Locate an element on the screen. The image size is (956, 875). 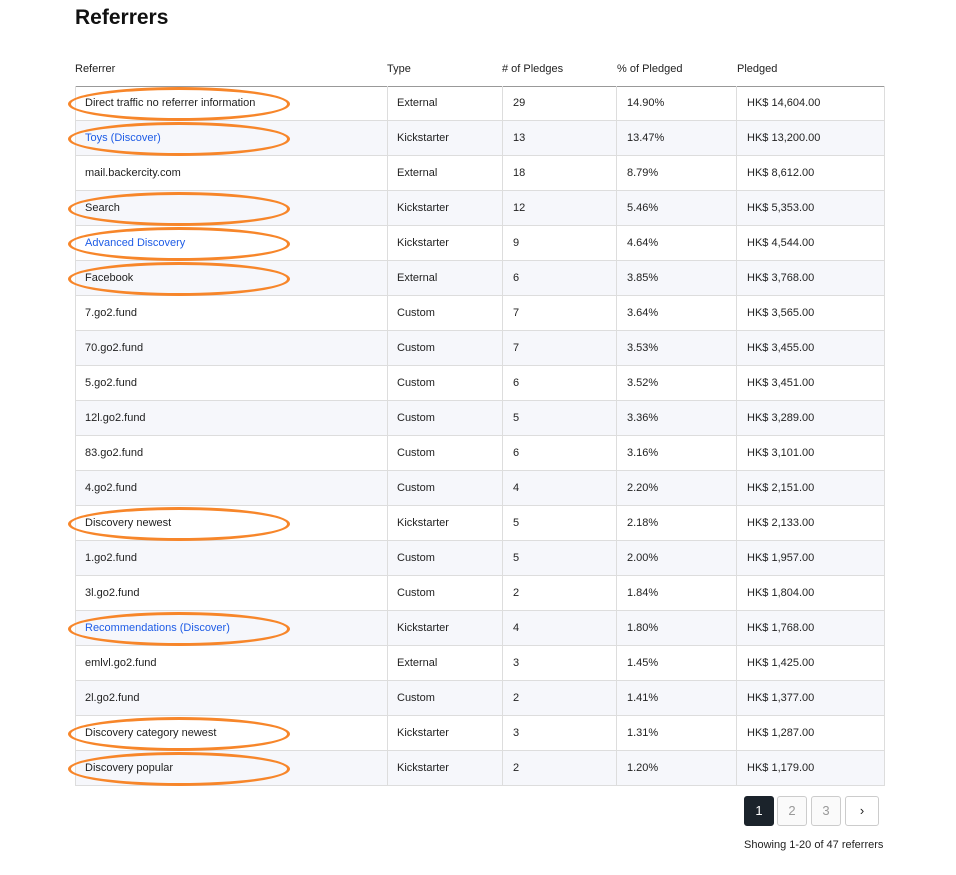
col-pledged: Pledged is located at coordinates (757, 69).